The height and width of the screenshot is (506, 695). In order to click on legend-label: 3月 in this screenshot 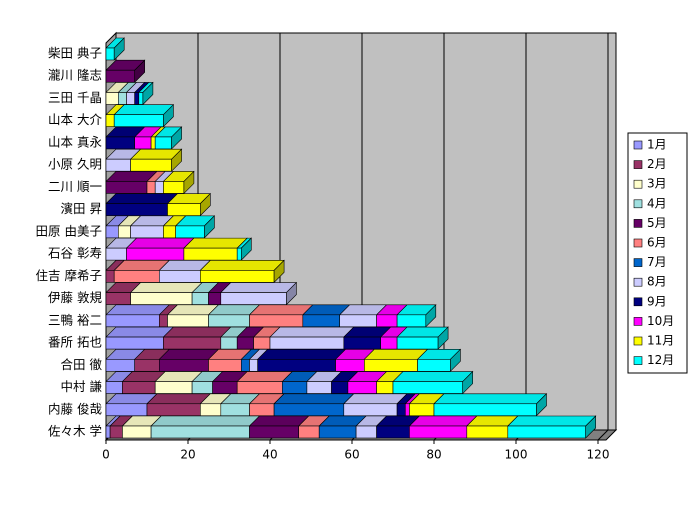, I will do `click(657, 184)`.